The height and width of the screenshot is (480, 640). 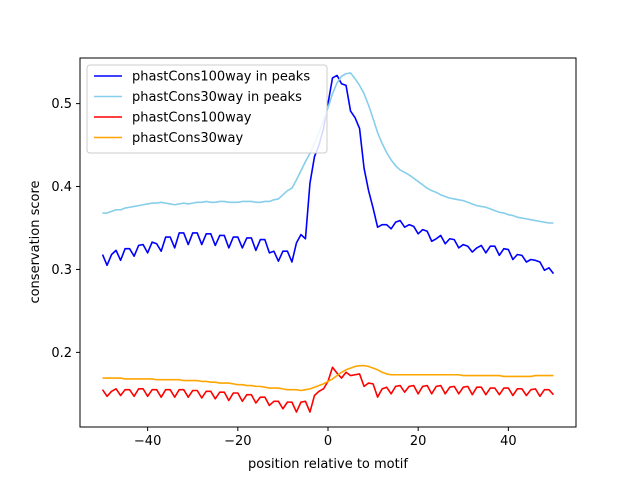 I want to click on y-tick-label: 0.2, so click(x=61, y=353).